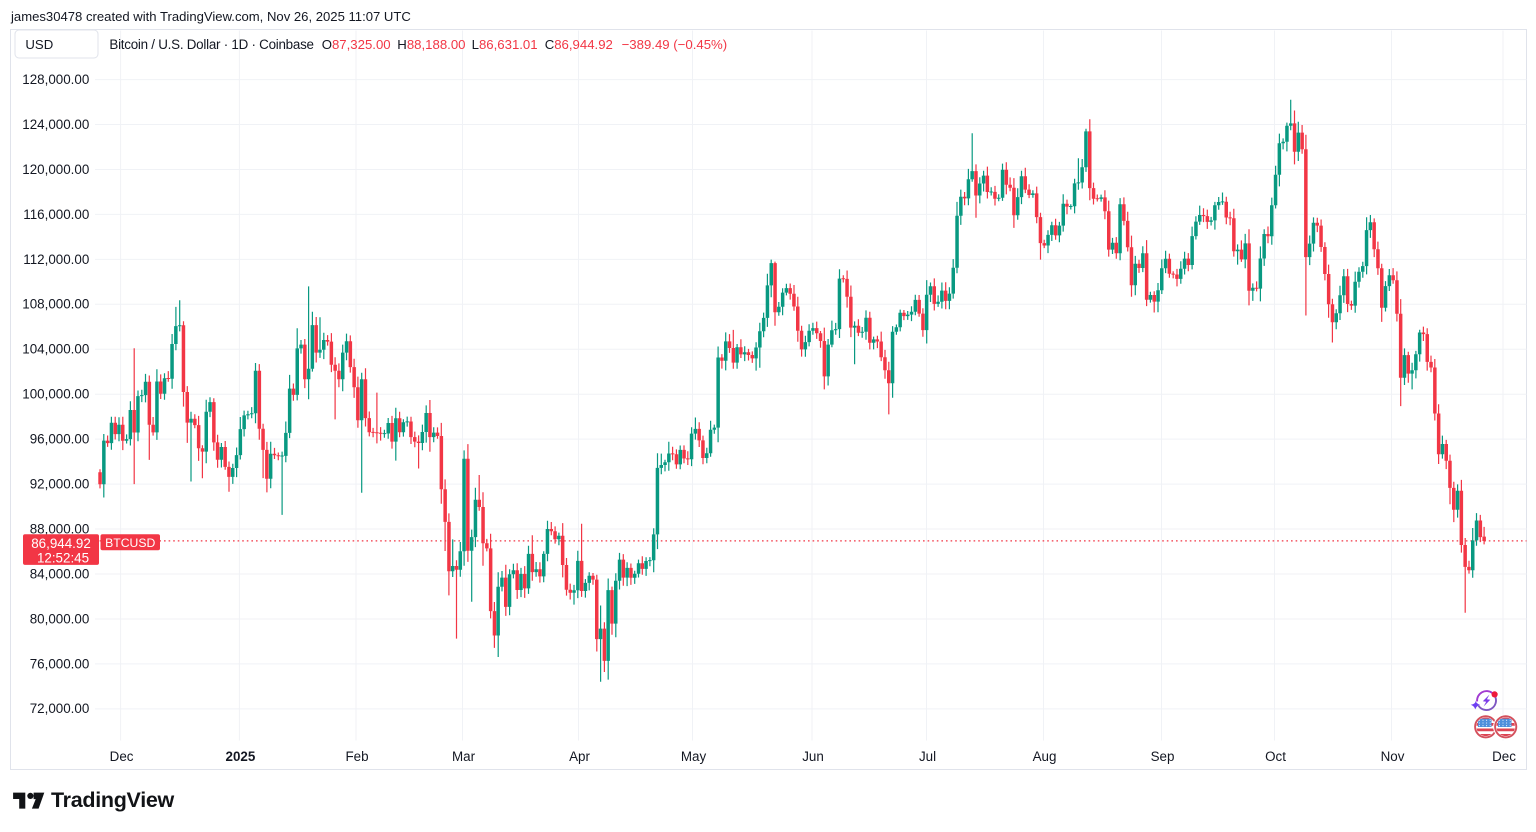  I want to click on svg-text: O87,325.00, so click(356, 44).